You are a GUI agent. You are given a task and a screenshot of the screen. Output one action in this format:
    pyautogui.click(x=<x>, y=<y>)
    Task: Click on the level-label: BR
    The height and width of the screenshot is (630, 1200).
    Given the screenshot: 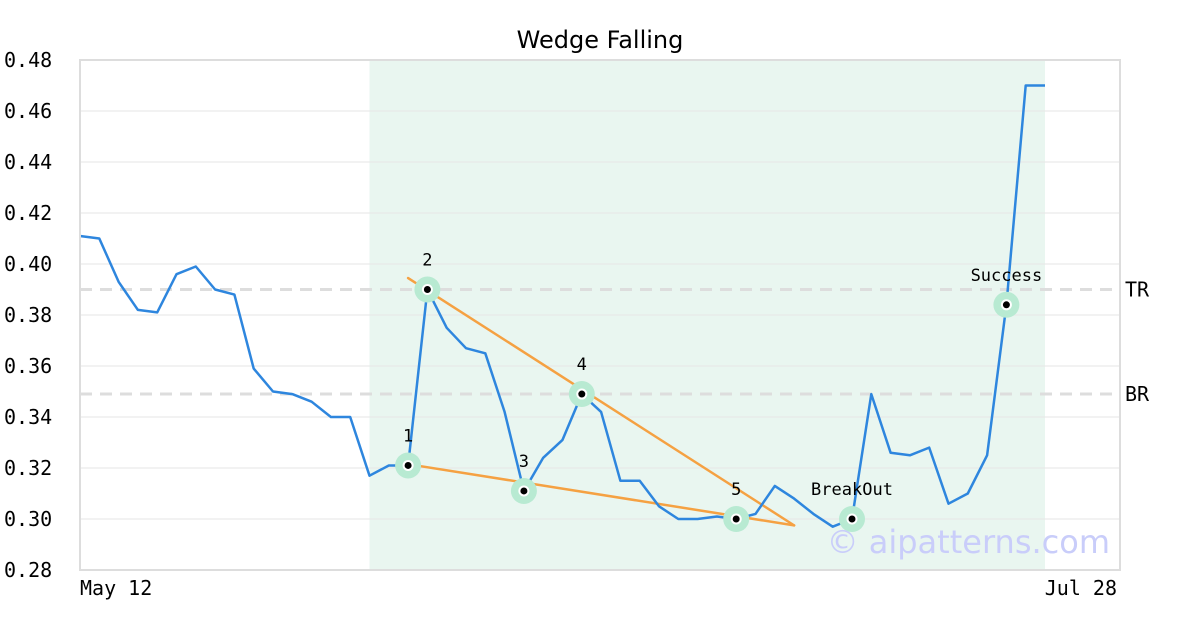 What is the action you would take?
    pyautogui.click(x=1137, y=394)
    